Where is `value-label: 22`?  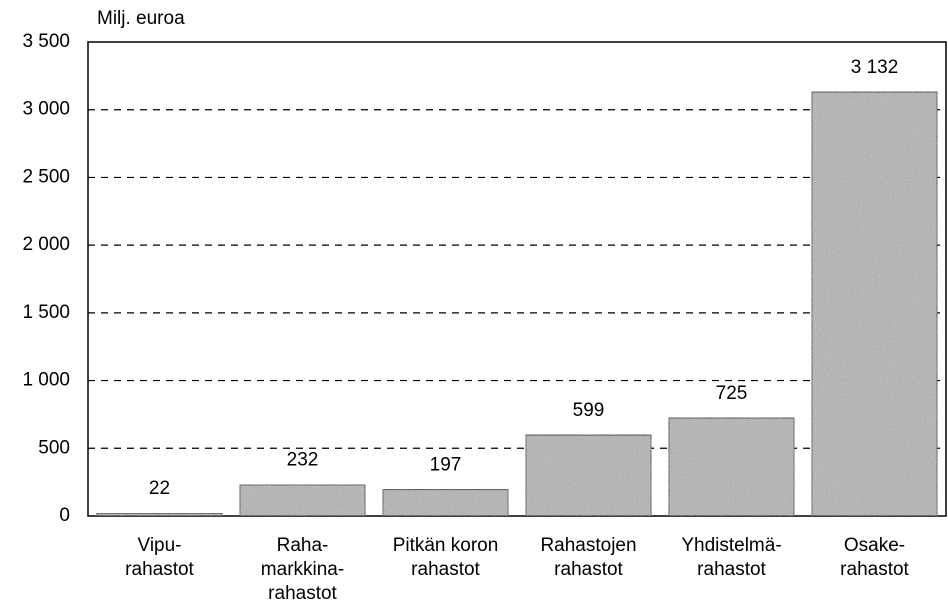 value-label: 22 is located at coordinates (159, 488).